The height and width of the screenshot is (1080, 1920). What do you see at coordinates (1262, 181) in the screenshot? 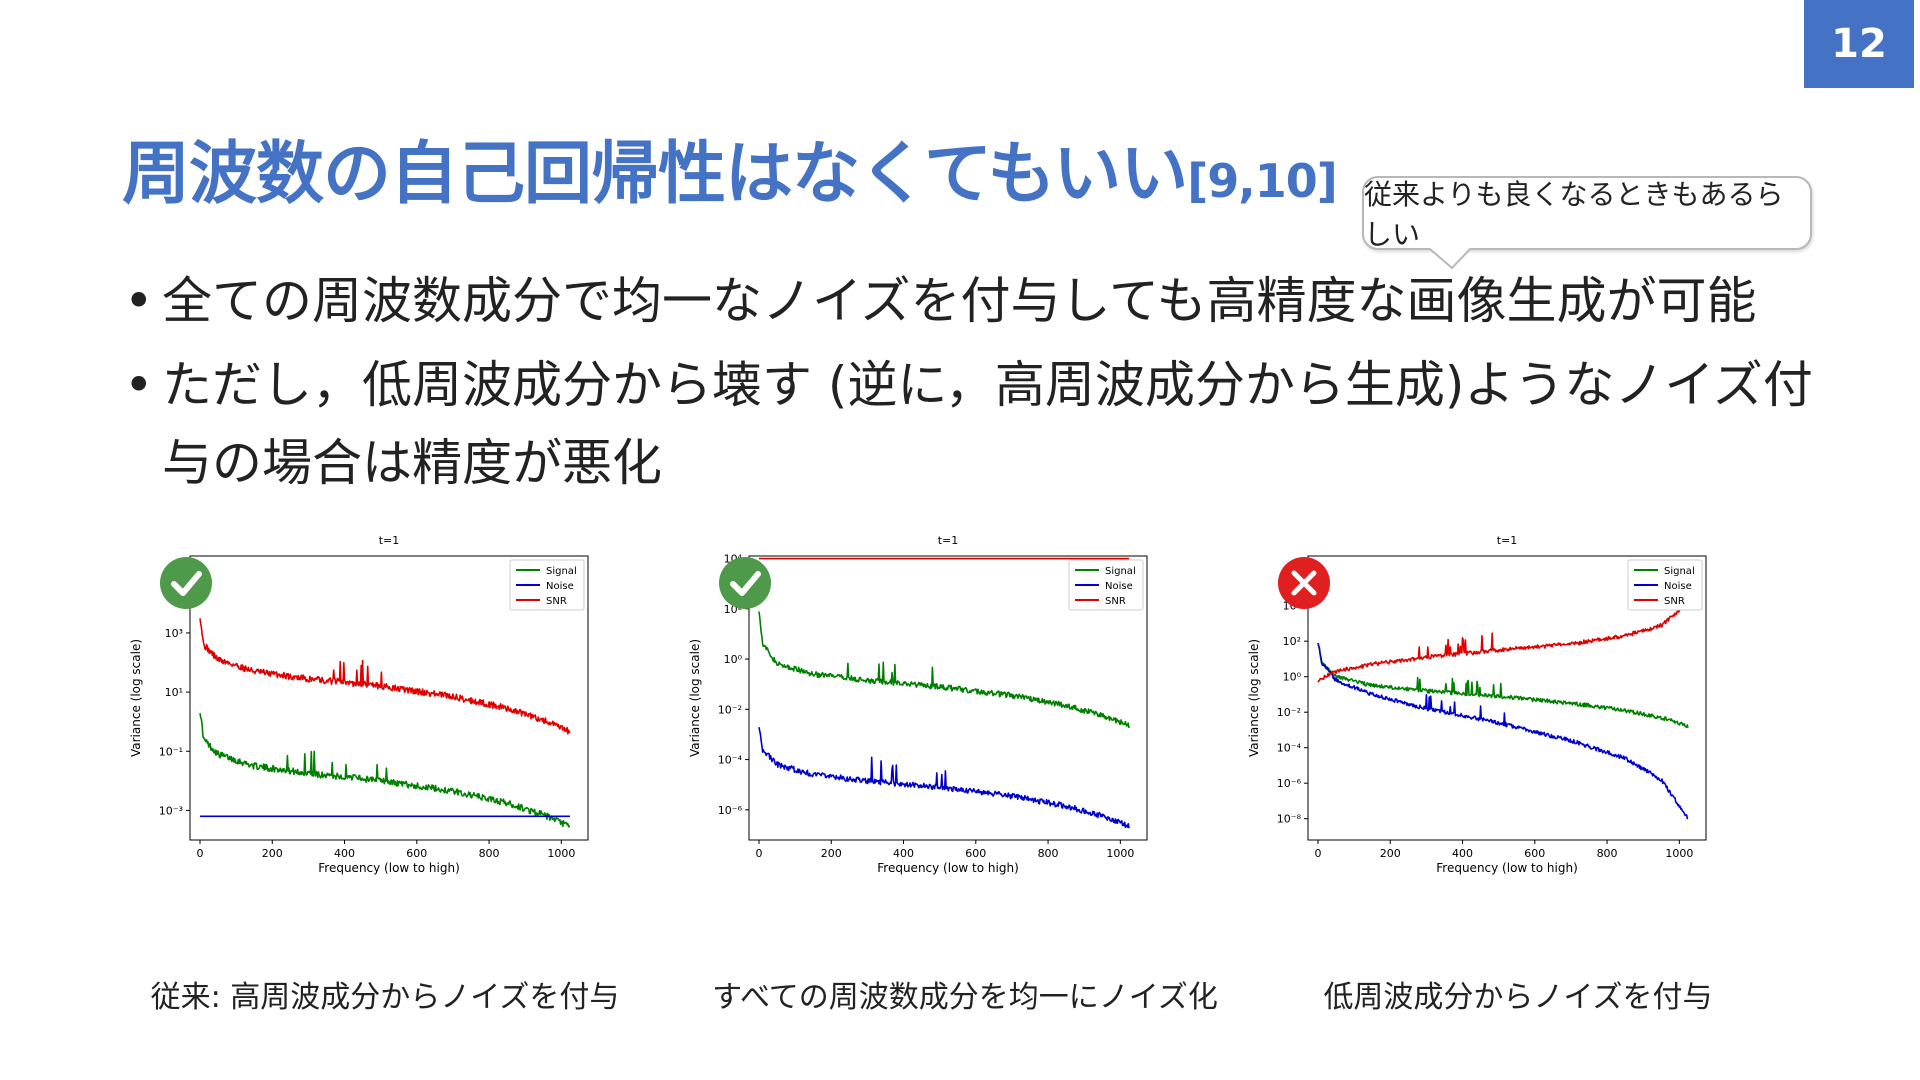
I see `title-reference: [9,10]` at bounding box center [1262, 181].